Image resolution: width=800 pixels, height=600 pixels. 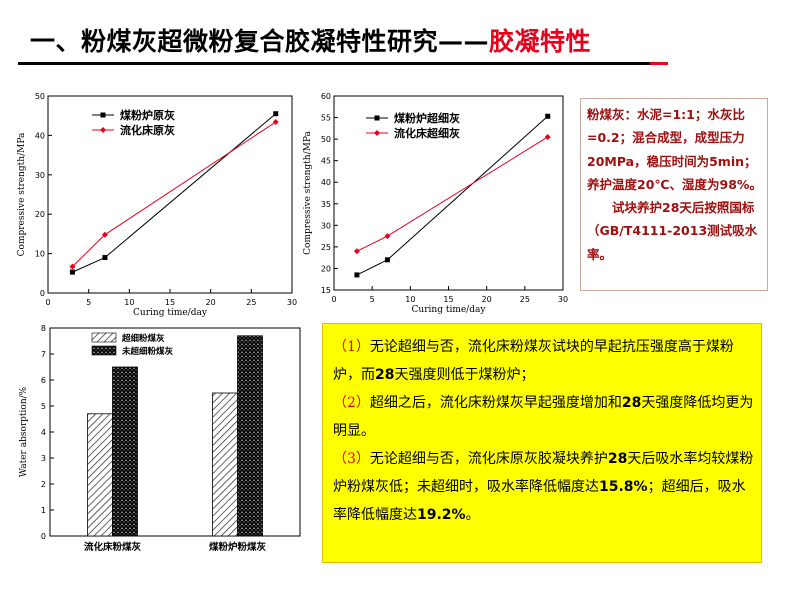 What do you see at coordinates (540, 41) in the screenshot?
I see `page-title-highlight: 胶凝特性` at bounding box center [540, 41].